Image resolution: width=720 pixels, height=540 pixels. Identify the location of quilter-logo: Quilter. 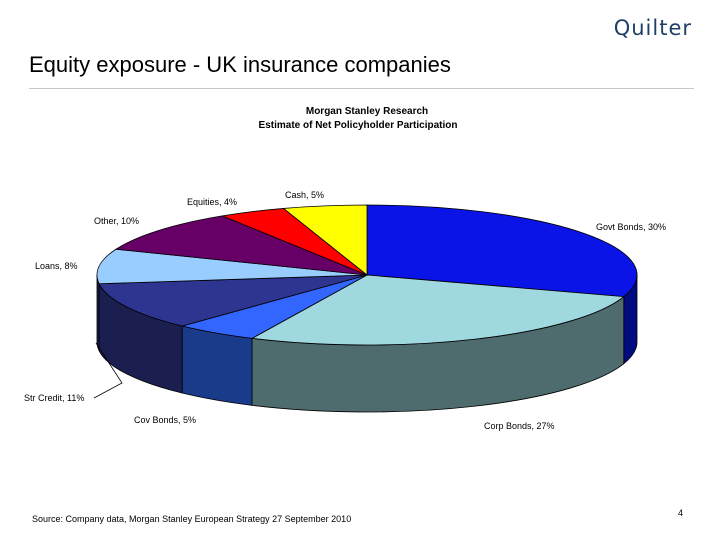
(652, 28).